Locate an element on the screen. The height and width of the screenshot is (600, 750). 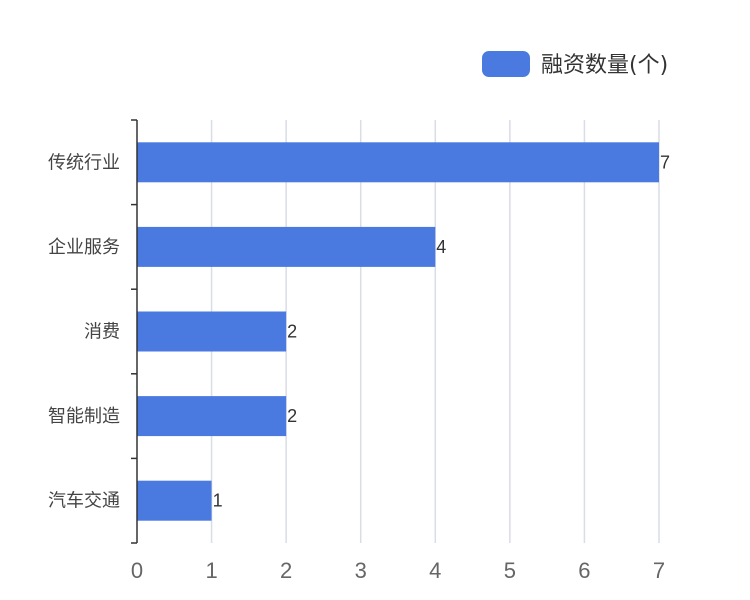
x-tick-label: 0 is located at coordinates (137, 570).